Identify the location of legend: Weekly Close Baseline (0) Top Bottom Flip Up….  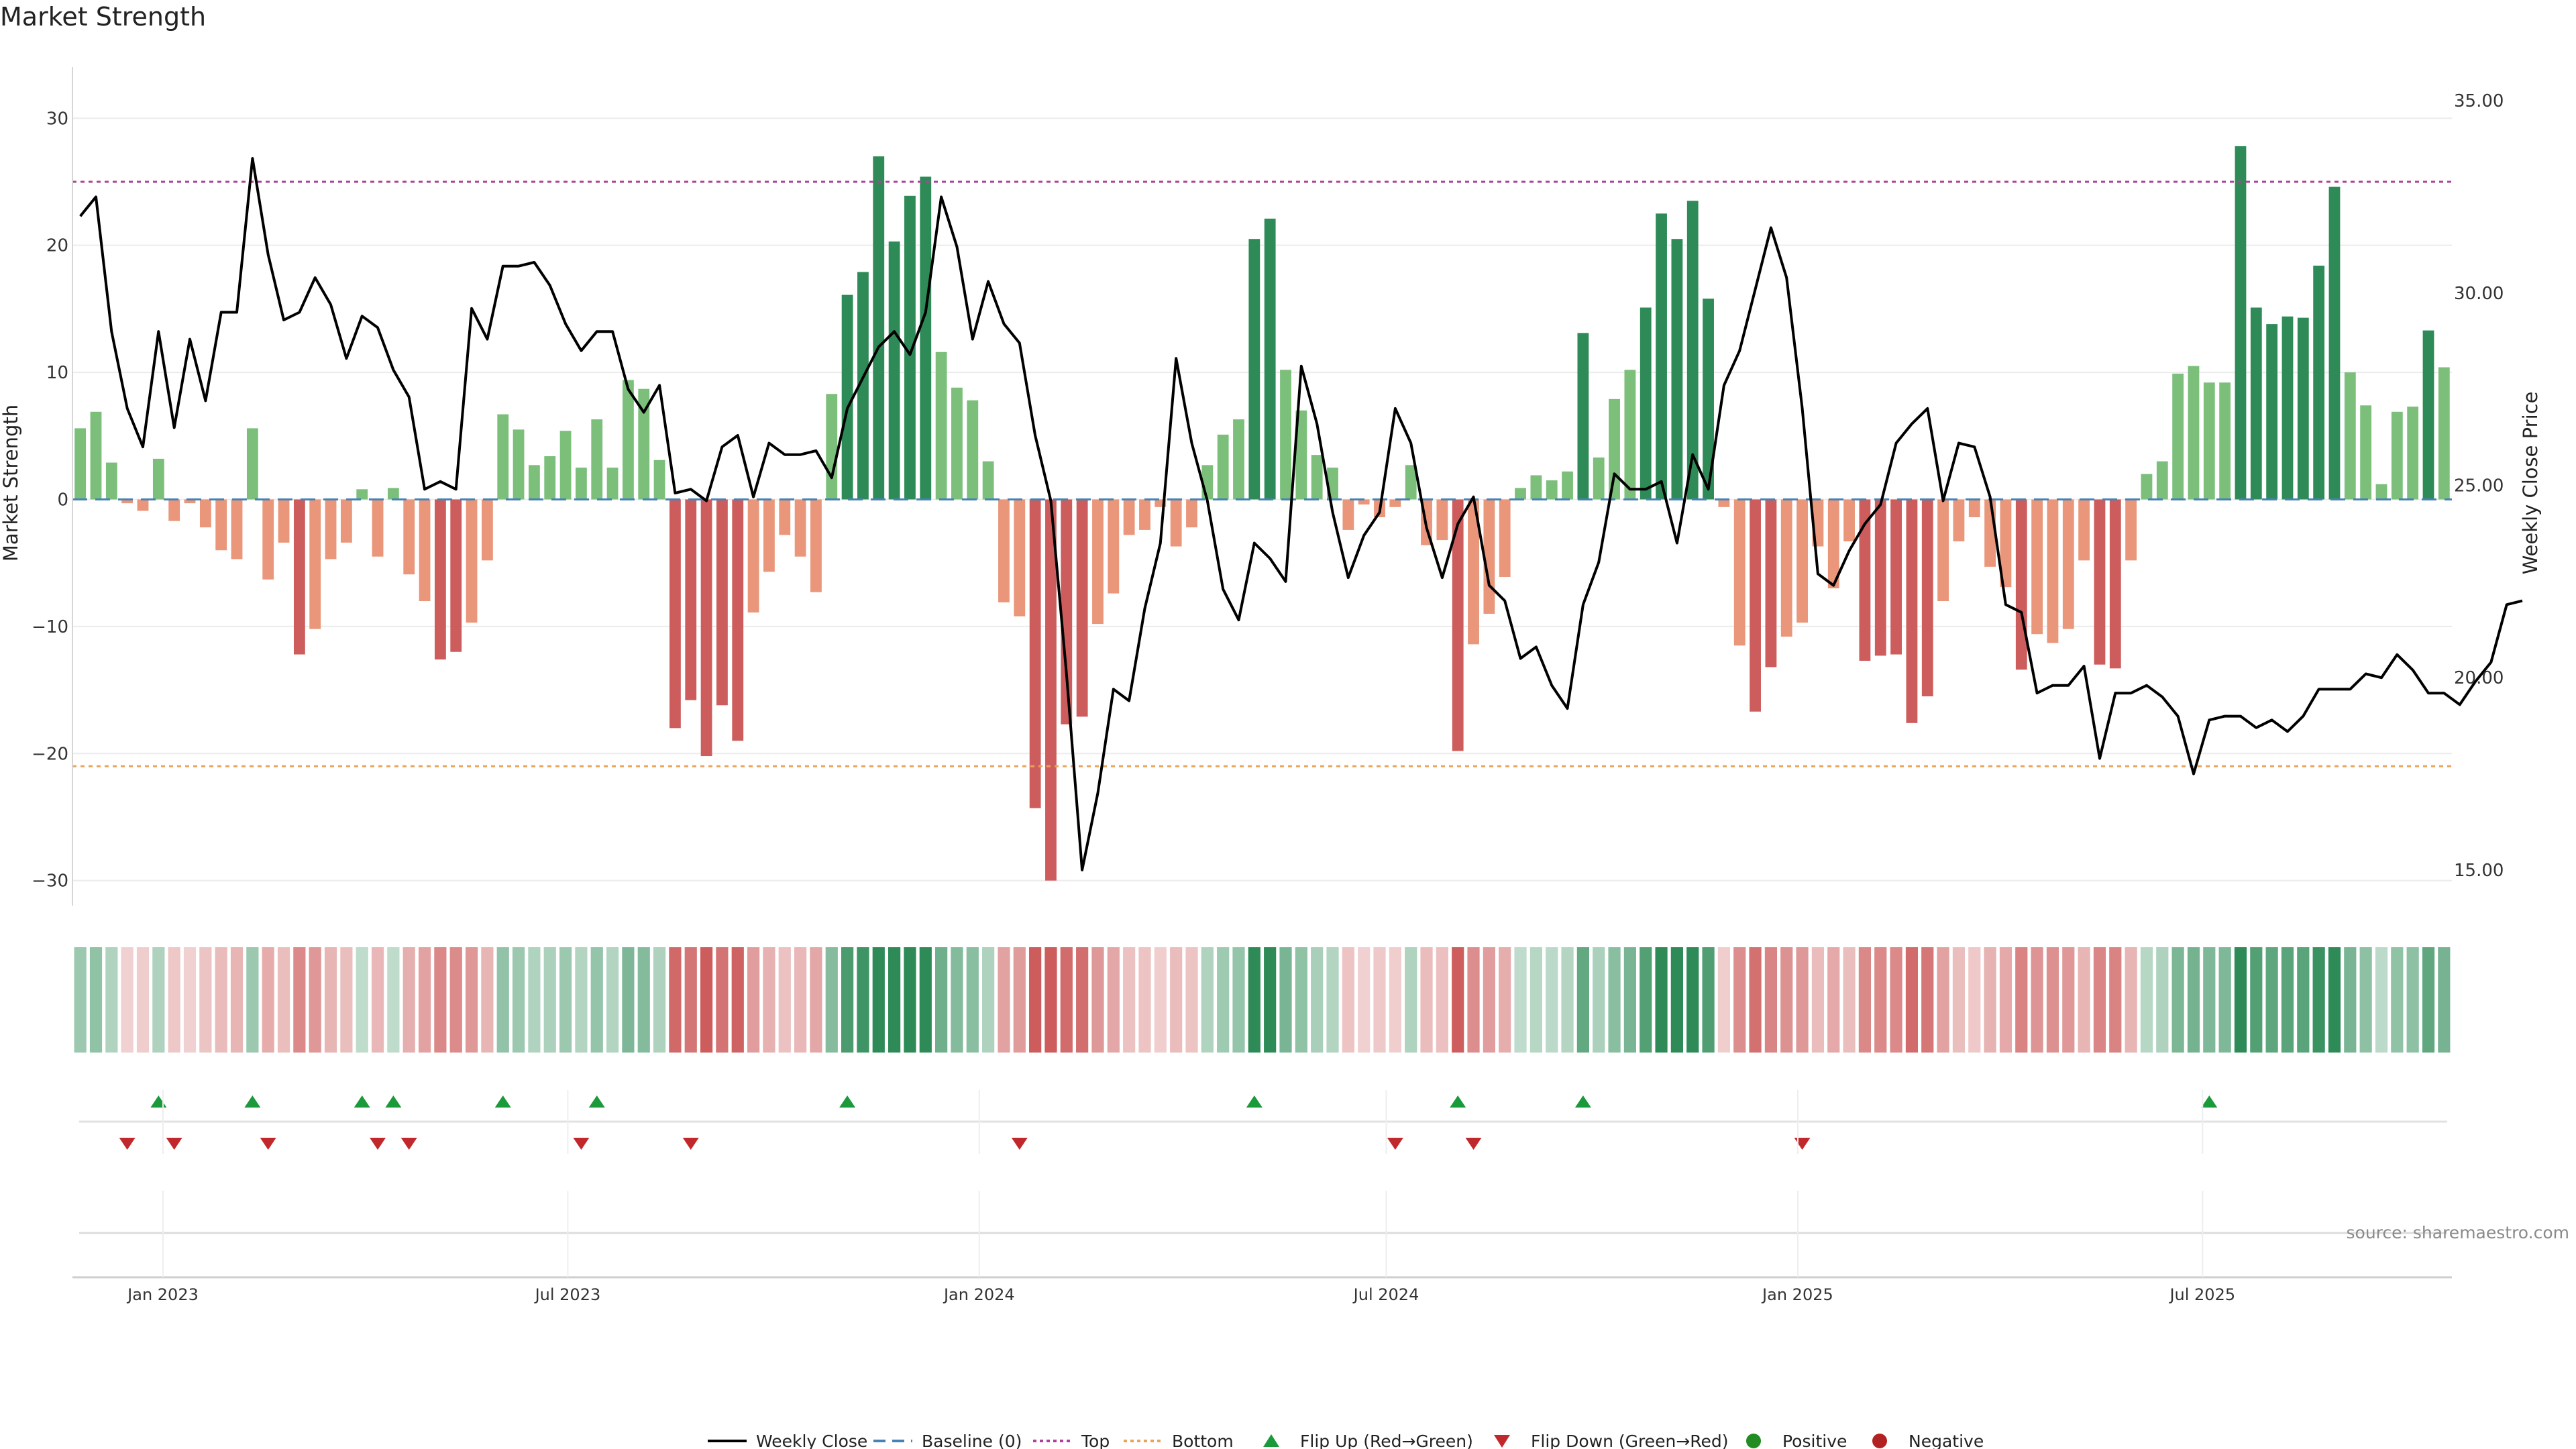
(1346, 1440).